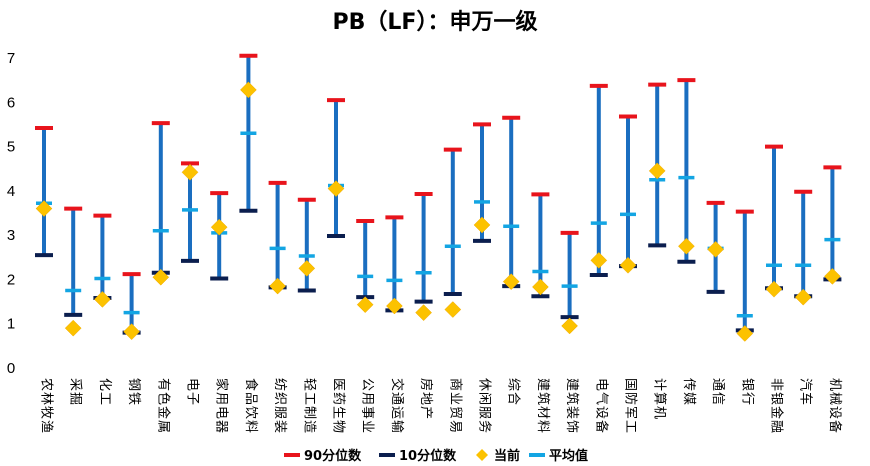 The image size is (870, 466). What do you see at coordinates (485, 406) in the screenshot?
I see `x-tick-label: 休闲服务` at bounding box center [485, 406].